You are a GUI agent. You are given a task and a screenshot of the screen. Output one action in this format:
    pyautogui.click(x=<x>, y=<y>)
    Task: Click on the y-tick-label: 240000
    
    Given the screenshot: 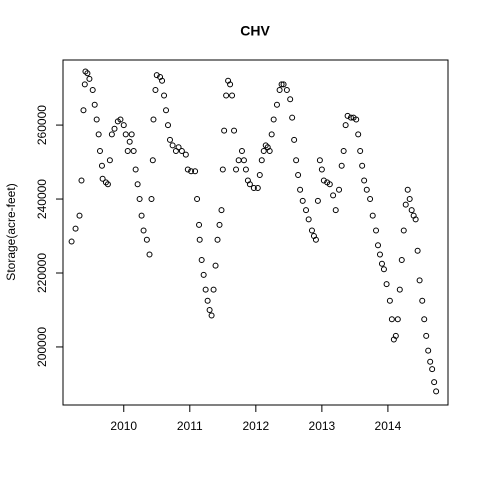 What is the action you would take?
    pyautogui.click(x=42, y=199)
    